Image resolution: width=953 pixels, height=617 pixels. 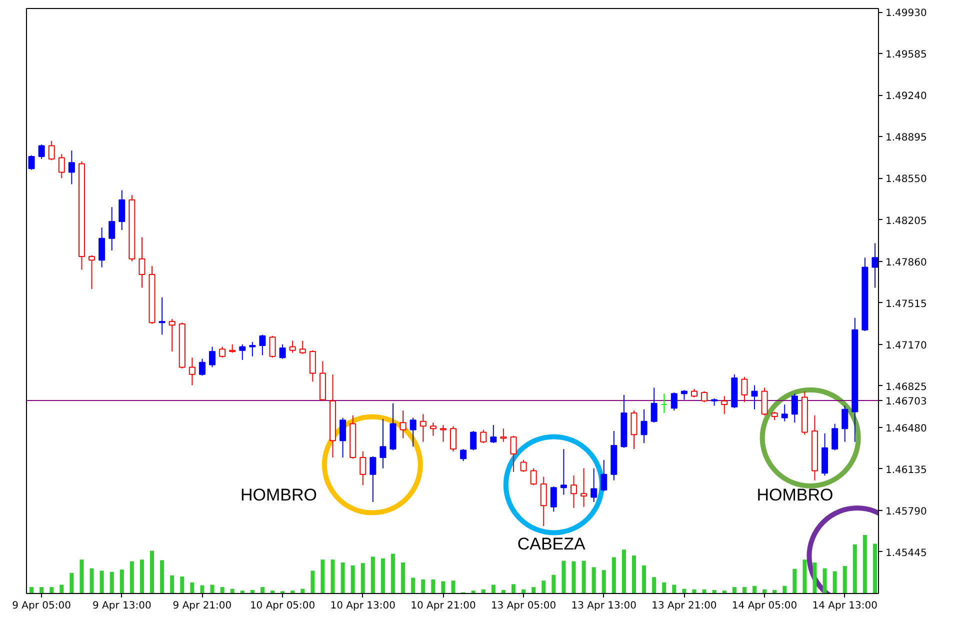 I want to click on y-tick-label: 1.47860, so click(x=906, y=262).